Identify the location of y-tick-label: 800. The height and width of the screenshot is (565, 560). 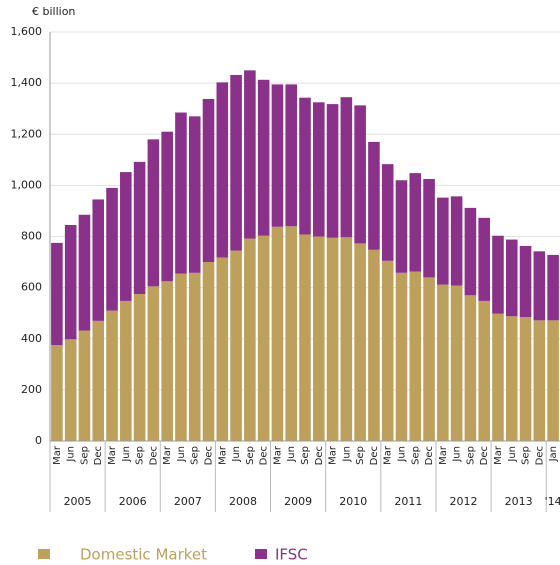
(31, 236).